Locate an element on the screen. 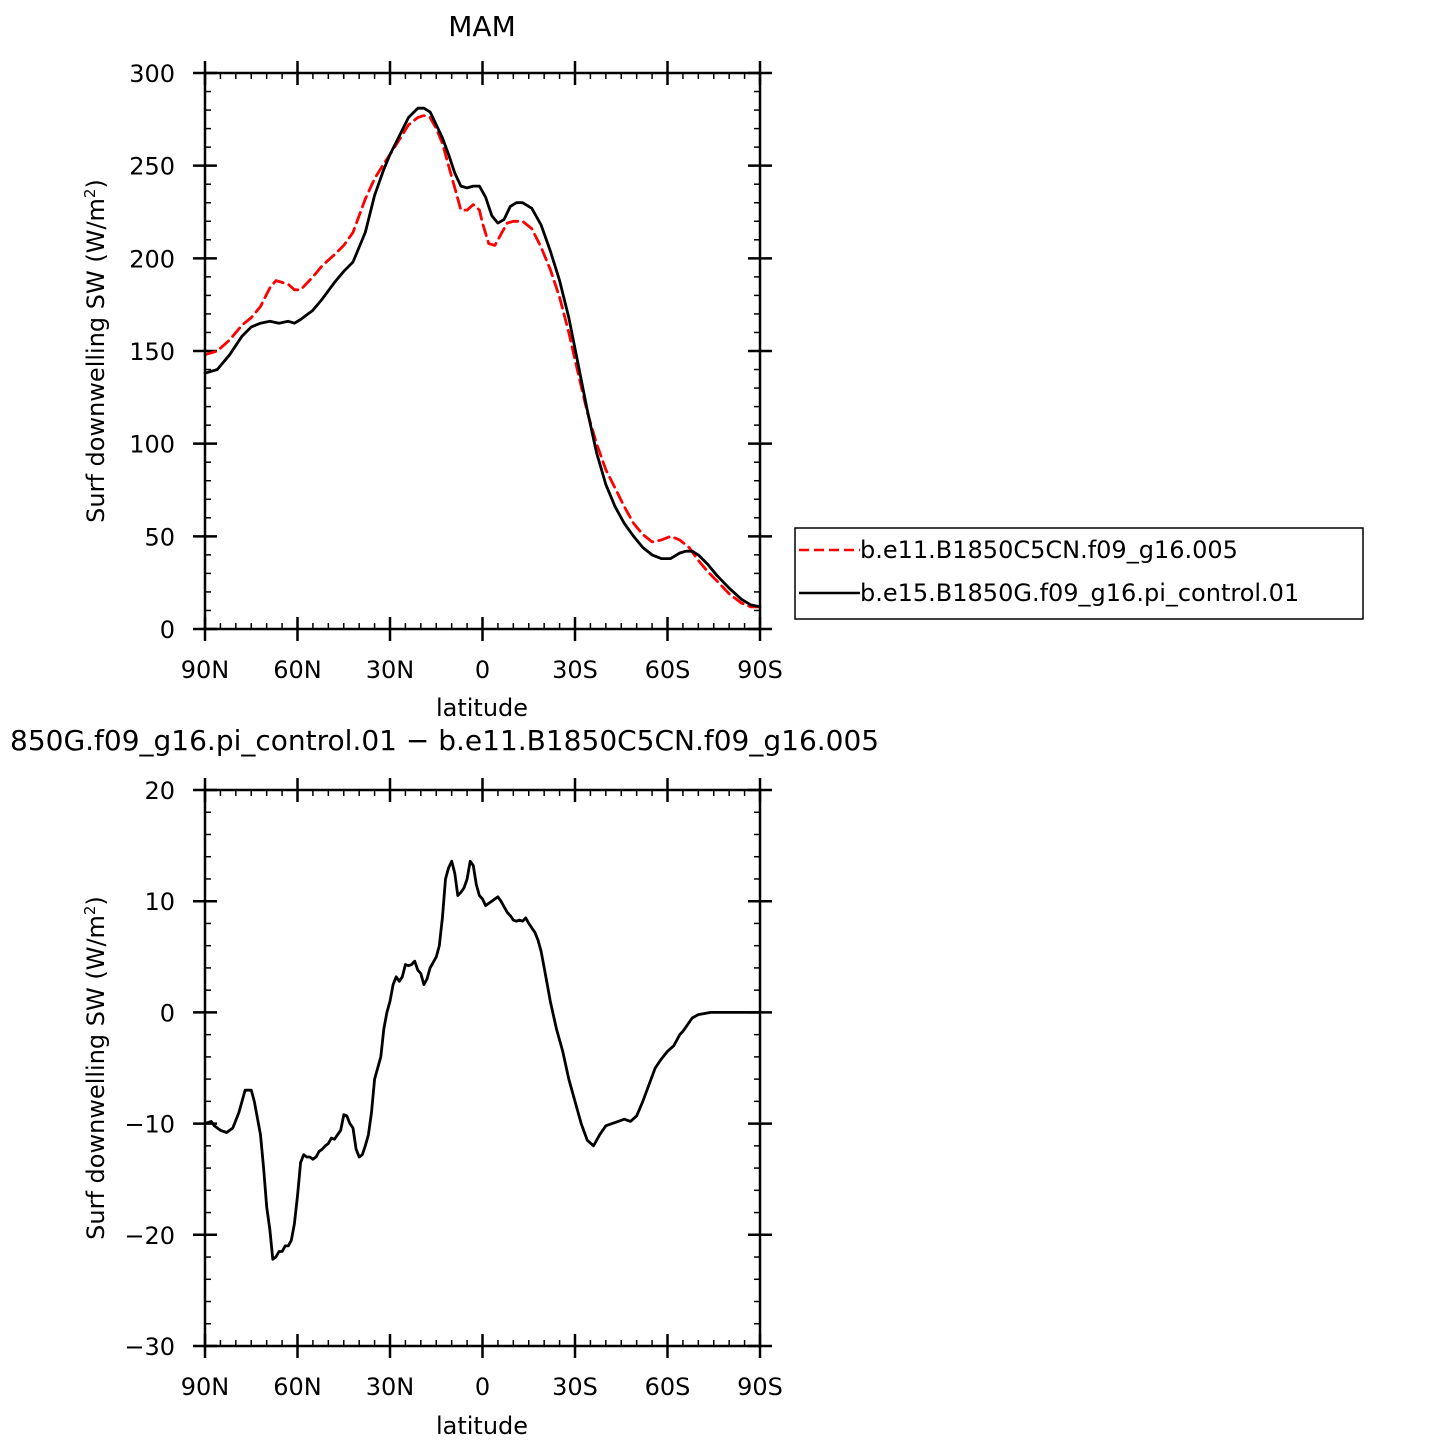  top-x-tick-label: 0 is located at coordinates (482, 670).